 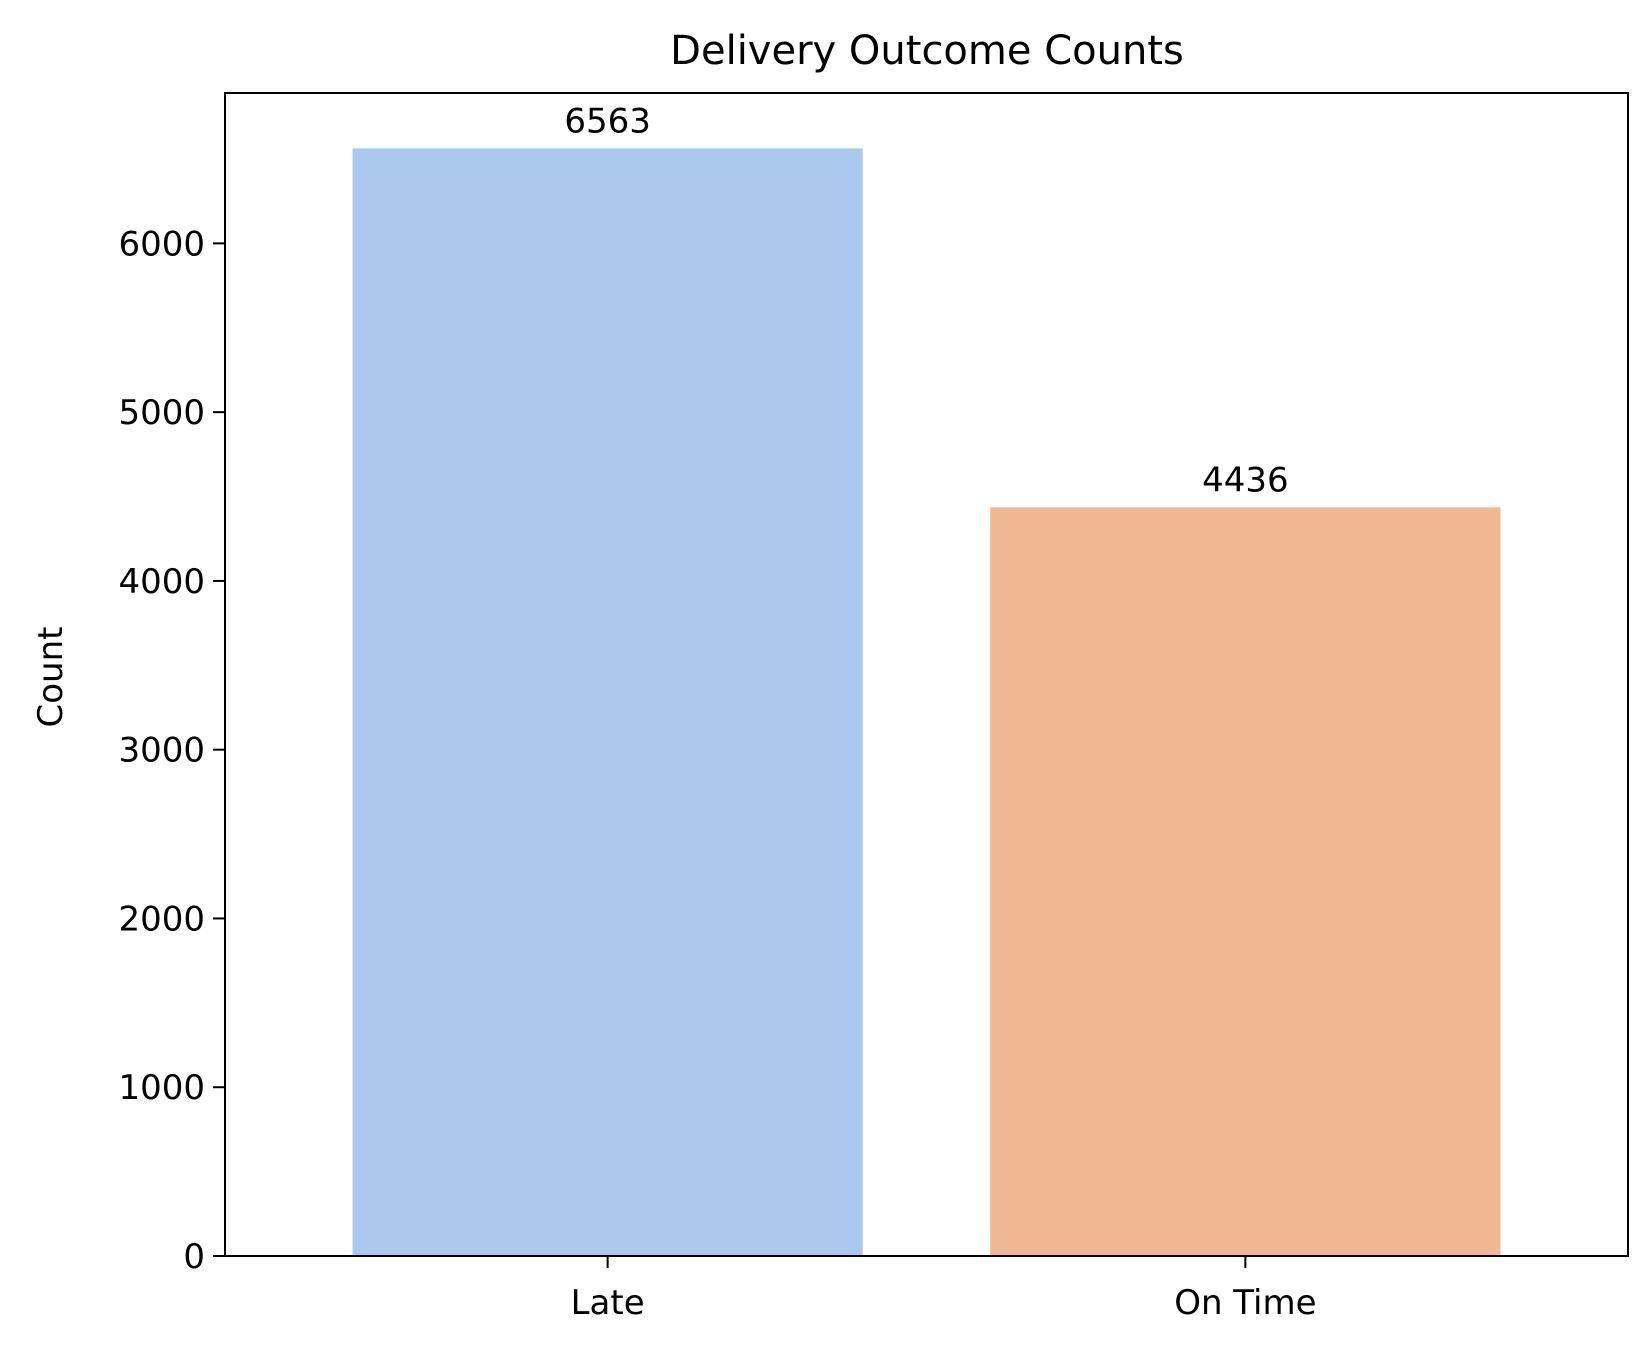 What do you see at coordinates (1245, 480) in the screenshot?
I see `bar-value-label: 4436` at bounding box center [1245, 480].